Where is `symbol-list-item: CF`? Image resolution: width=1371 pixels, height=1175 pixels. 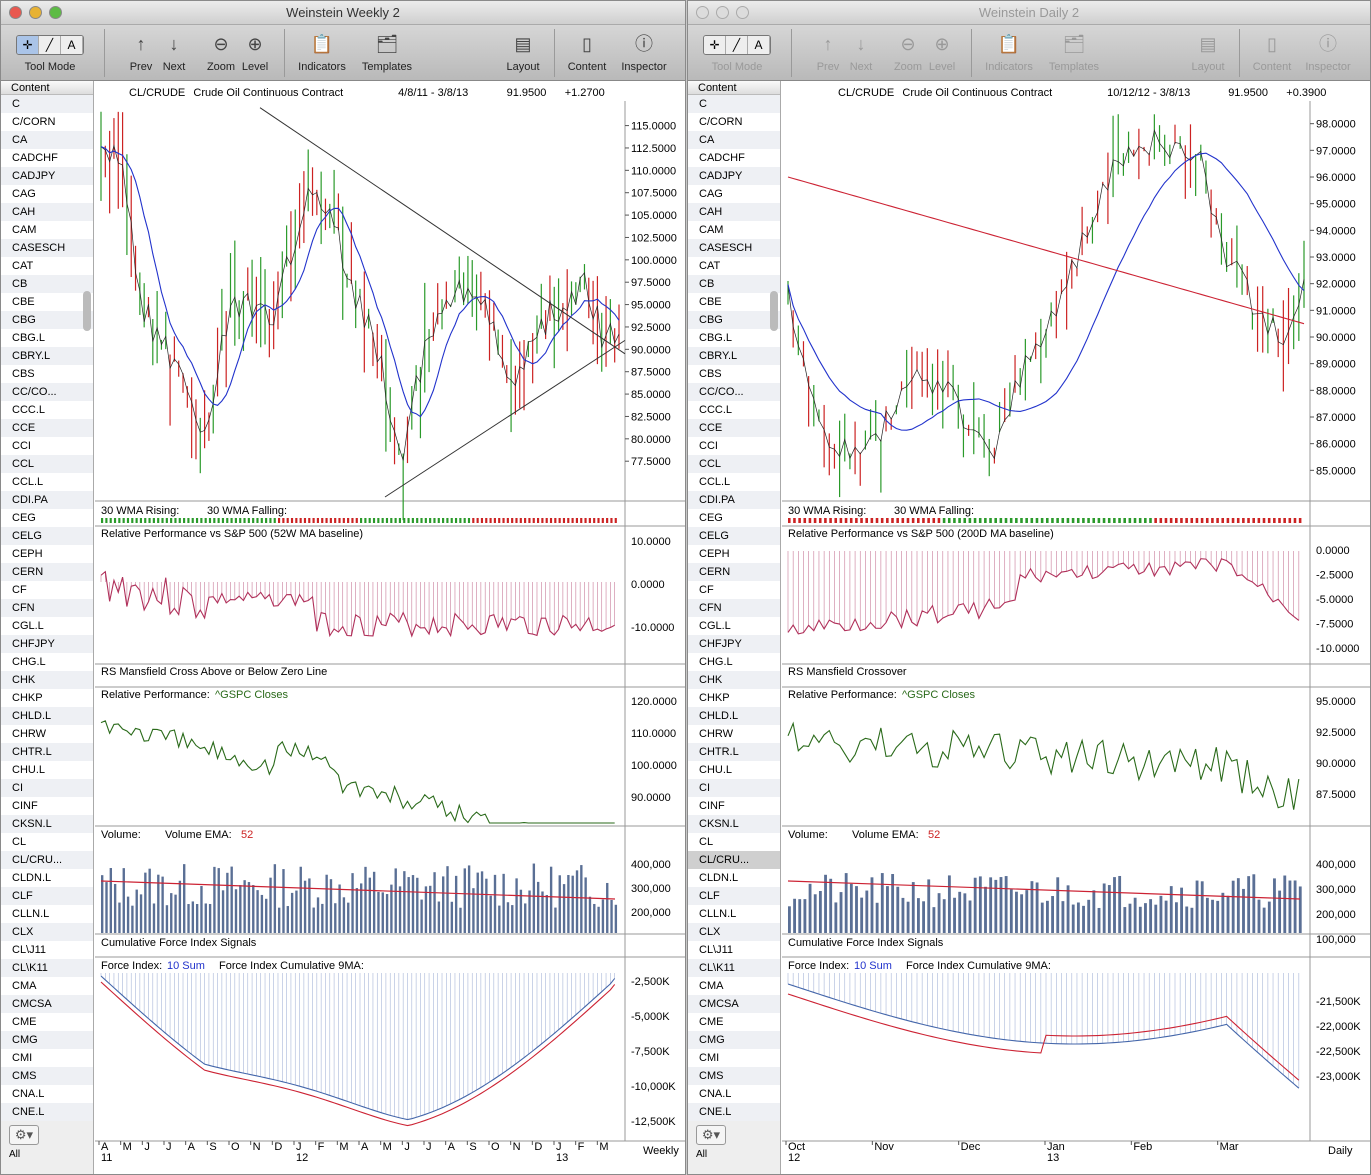
symbol-list-item: CF is located at coordinates (19, 590).